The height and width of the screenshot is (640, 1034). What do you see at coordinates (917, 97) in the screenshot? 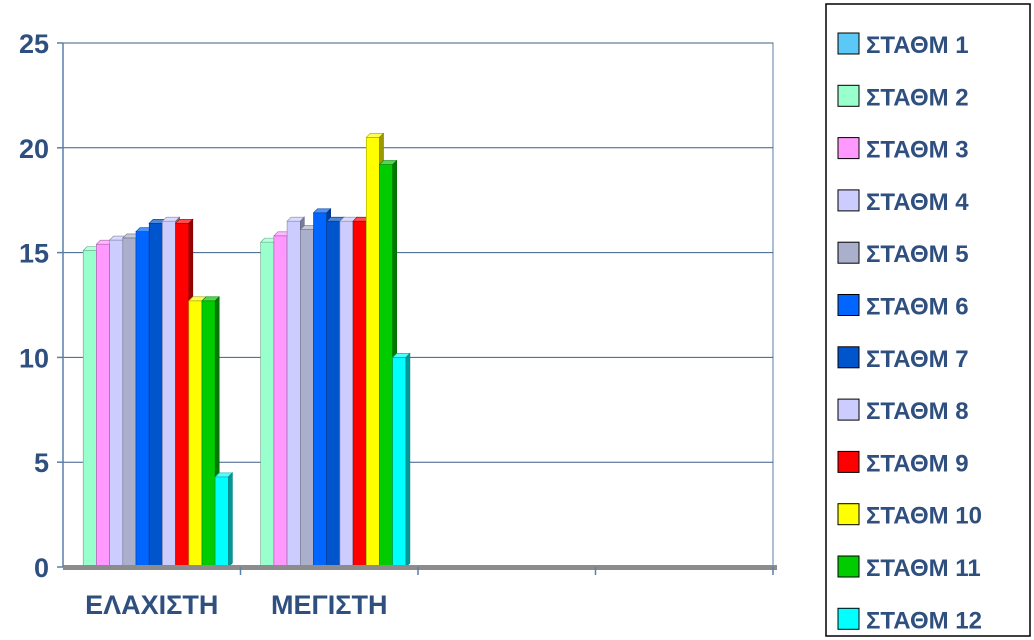
I see `legend-label: ΣΤΑΘΜ 2` at bounding box center [917, 97].